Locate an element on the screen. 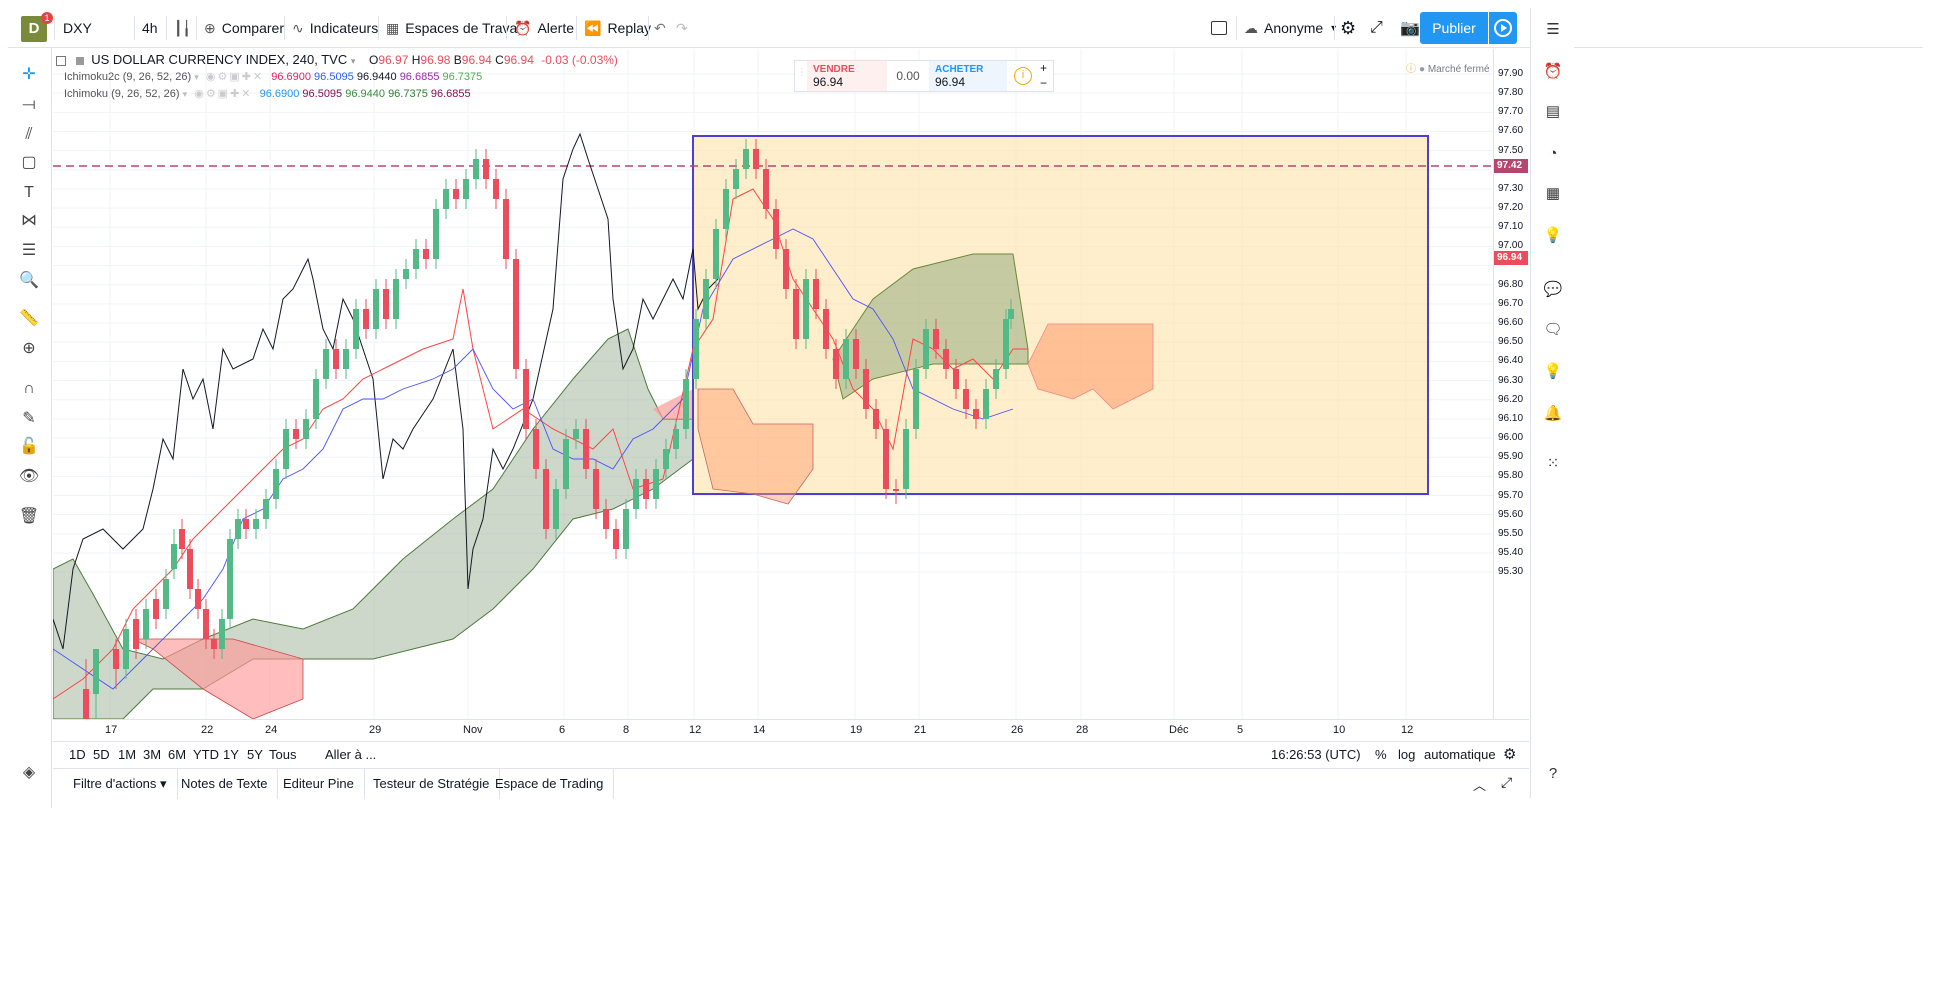  search-tool: 🔍 is located at coordinates (29, 281).